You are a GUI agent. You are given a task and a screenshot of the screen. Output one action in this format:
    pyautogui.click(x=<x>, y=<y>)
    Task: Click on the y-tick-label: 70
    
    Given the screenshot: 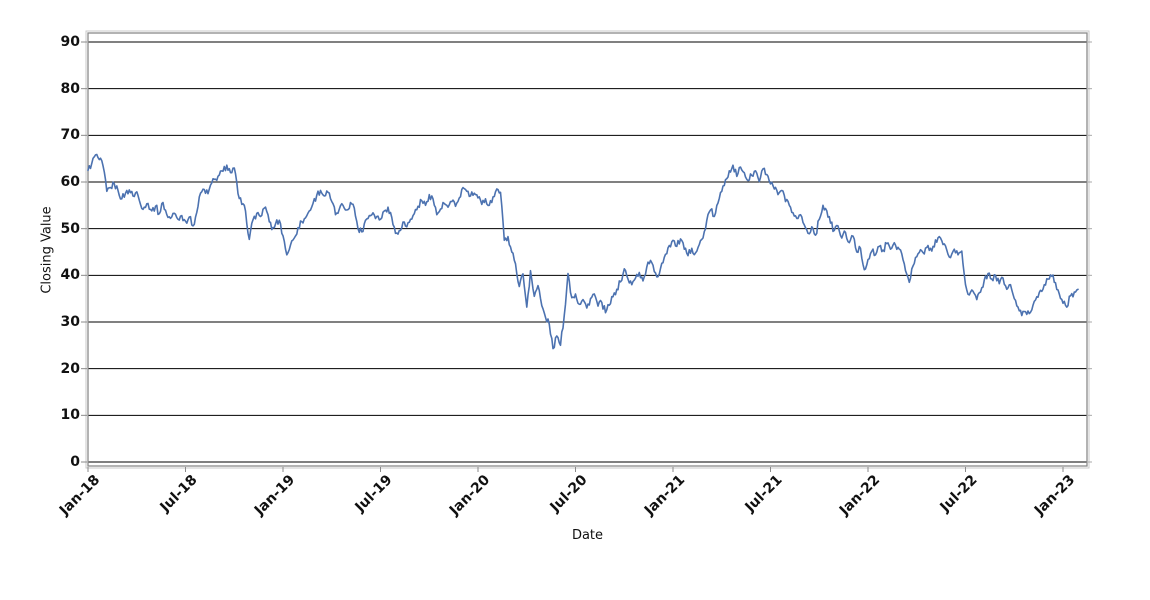 What is the action you would take?
    pyautogui.click(x=70, y=135)
    